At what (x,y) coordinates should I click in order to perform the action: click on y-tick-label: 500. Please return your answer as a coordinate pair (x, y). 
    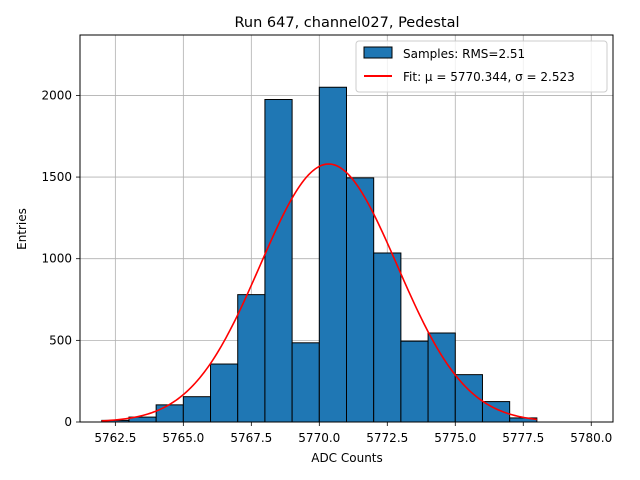
    Looking at the image, I should click on (60, 340).